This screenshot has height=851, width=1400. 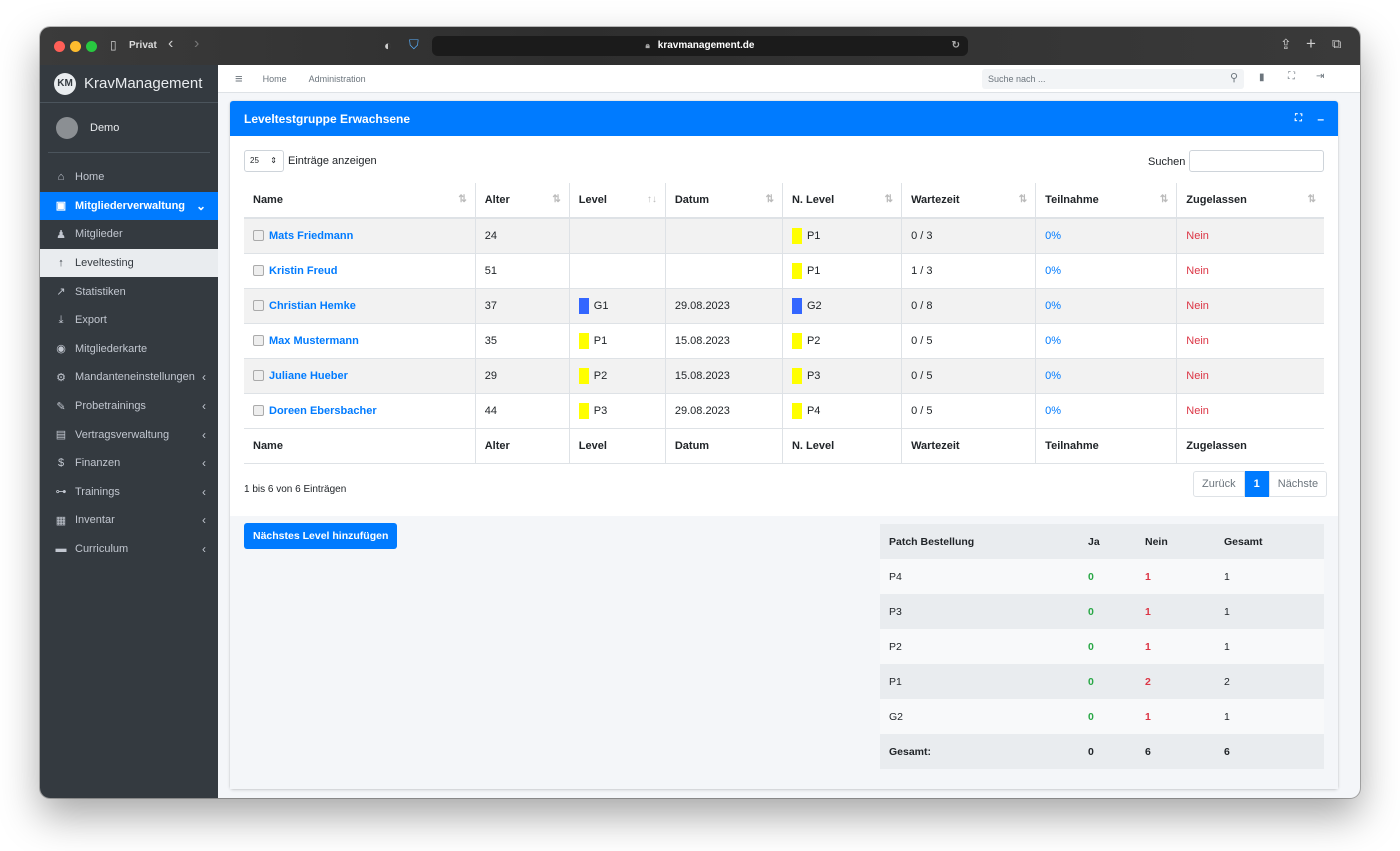 I want to click on member-name-link: Max Mustermann, so click(x=314, y=340).